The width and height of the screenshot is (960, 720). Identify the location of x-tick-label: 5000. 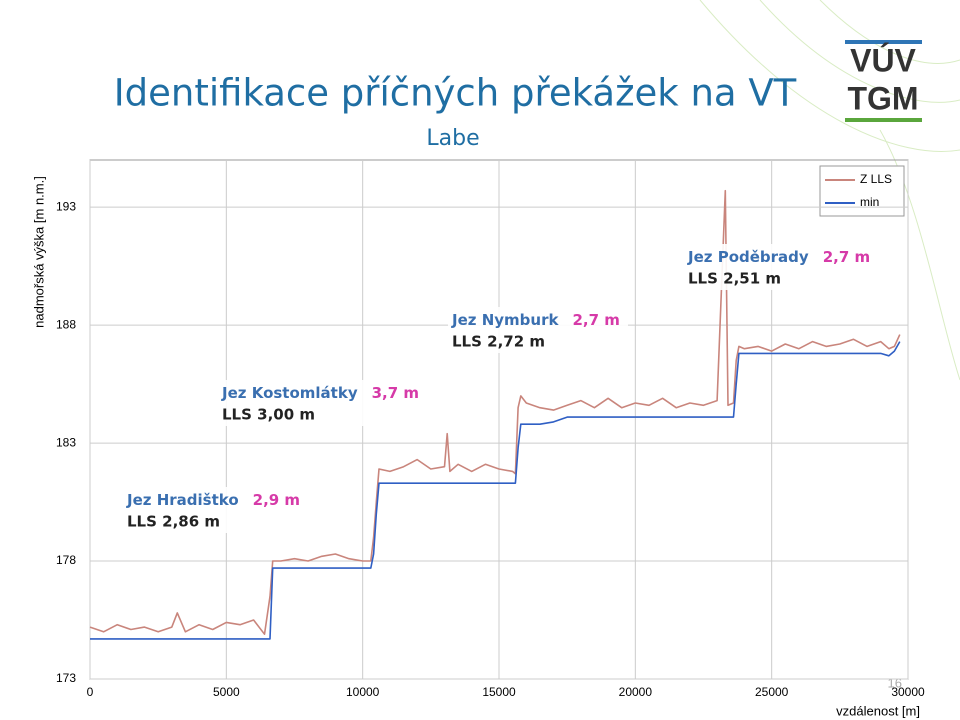
(226, 692).